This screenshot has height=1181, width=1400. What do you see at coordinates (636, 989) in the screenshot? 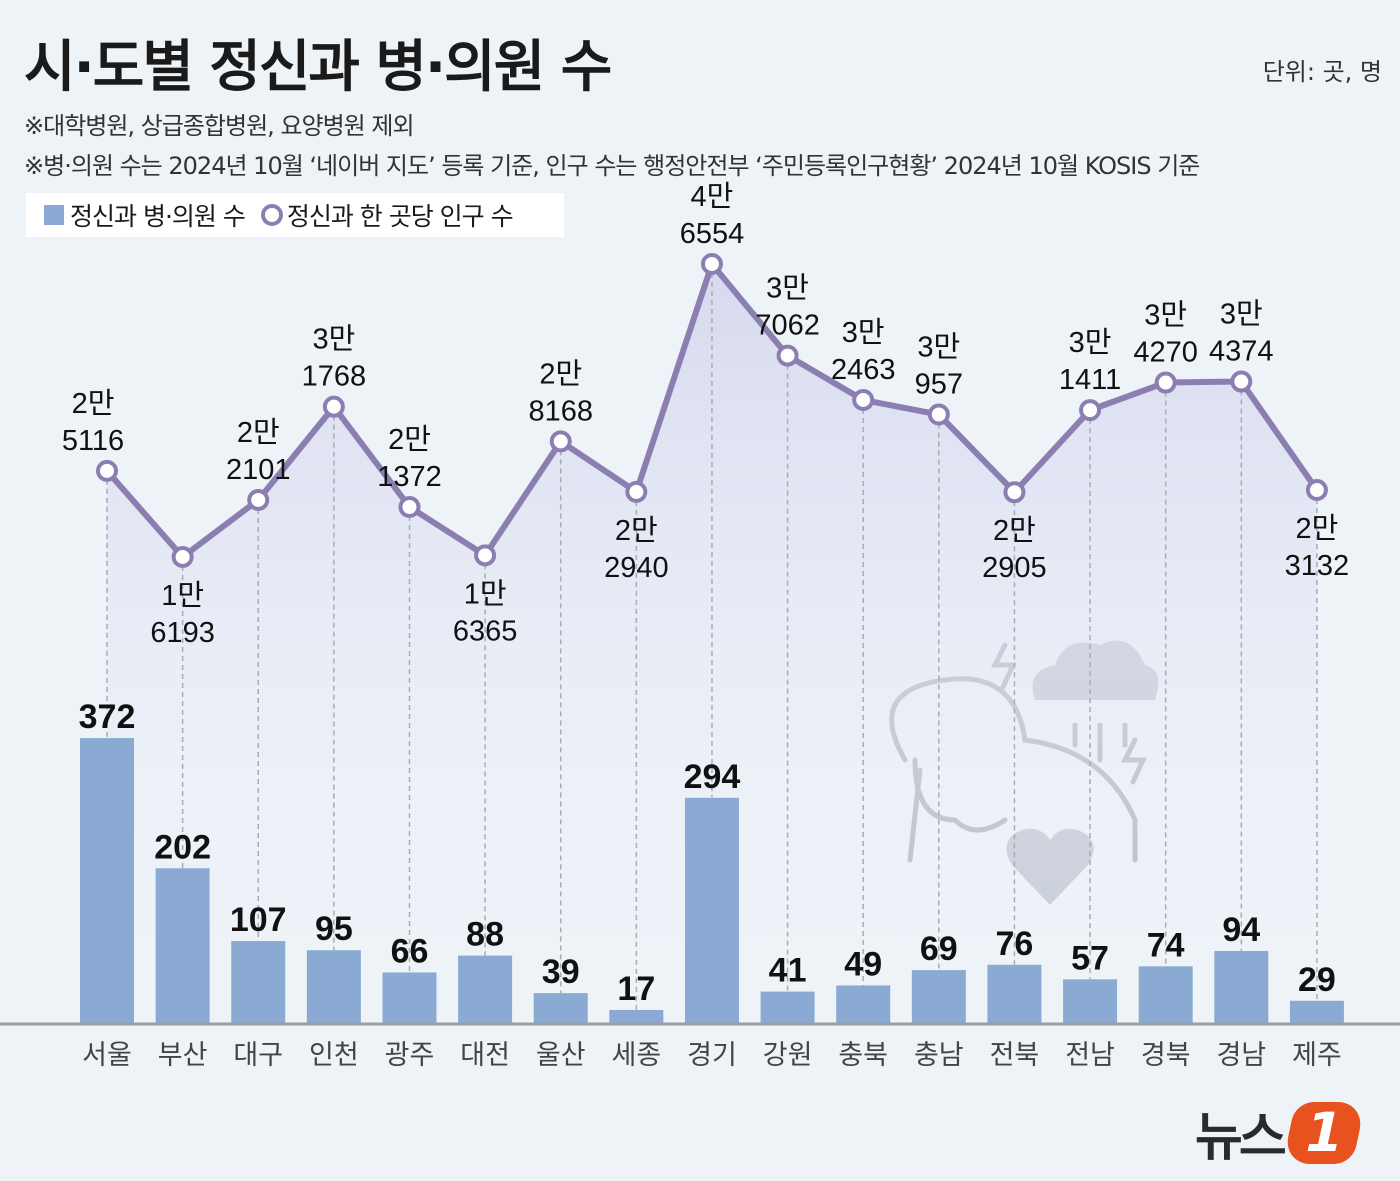
I see `bar-value-label: 17` at bounding box center [636, 989].